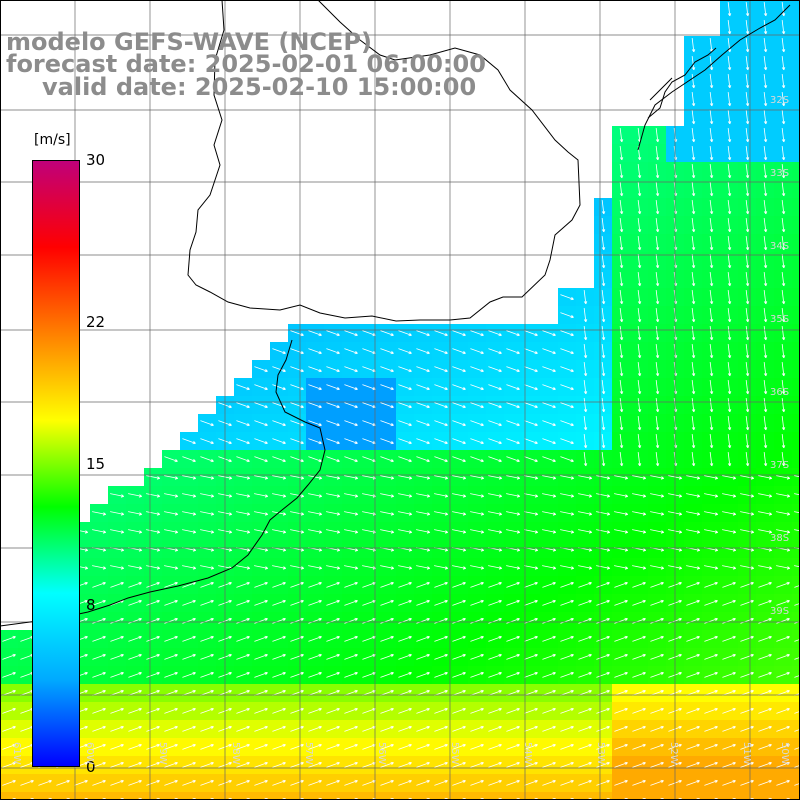  I want to click on longitude-label: 58W, so click(235, 753).